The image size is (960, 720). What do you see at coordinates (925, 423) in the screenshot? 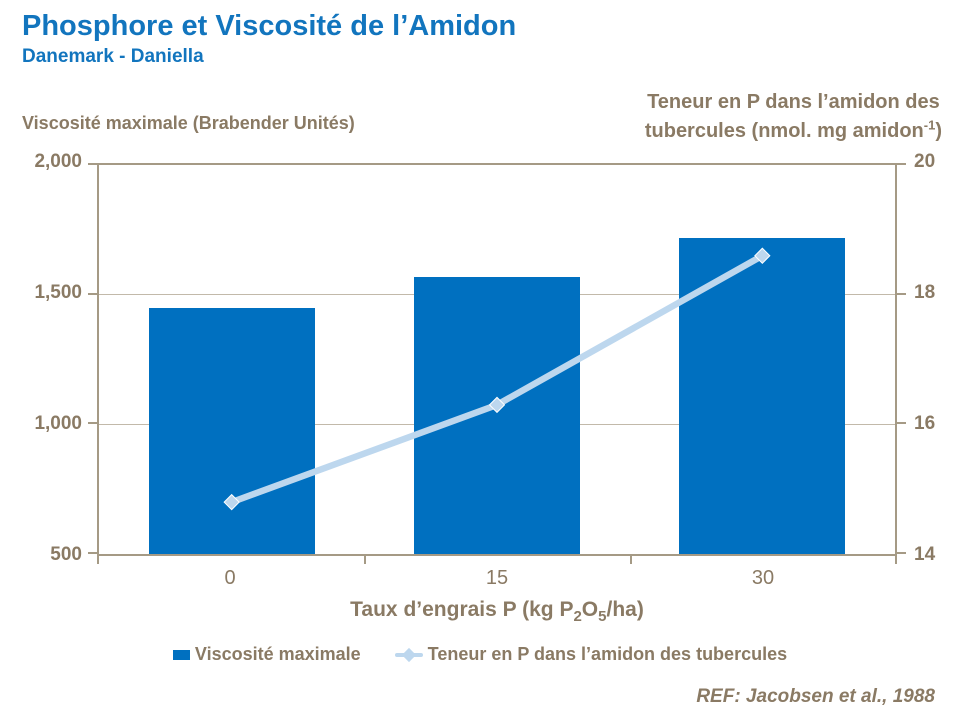
I see `right-ytick-label: 16` at bounding box center [925, 423].